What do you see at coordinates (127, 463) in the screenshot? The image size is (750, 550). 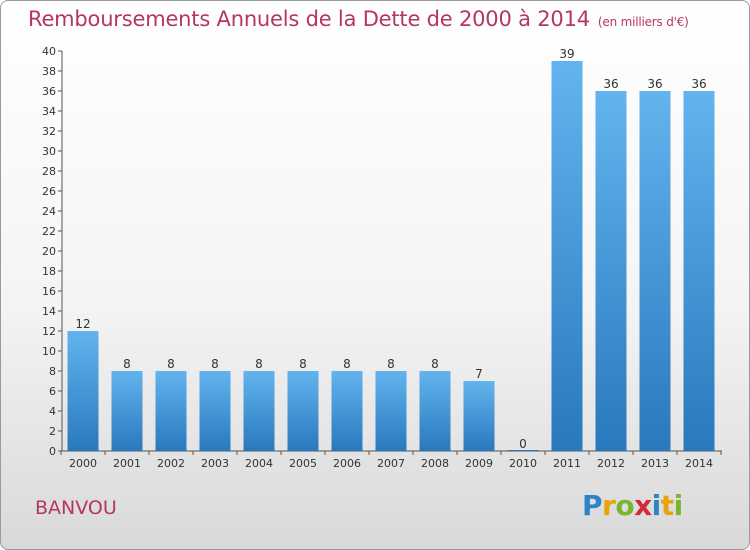 I see `x-tick-label: 2001` at bounding box center [127, 463].